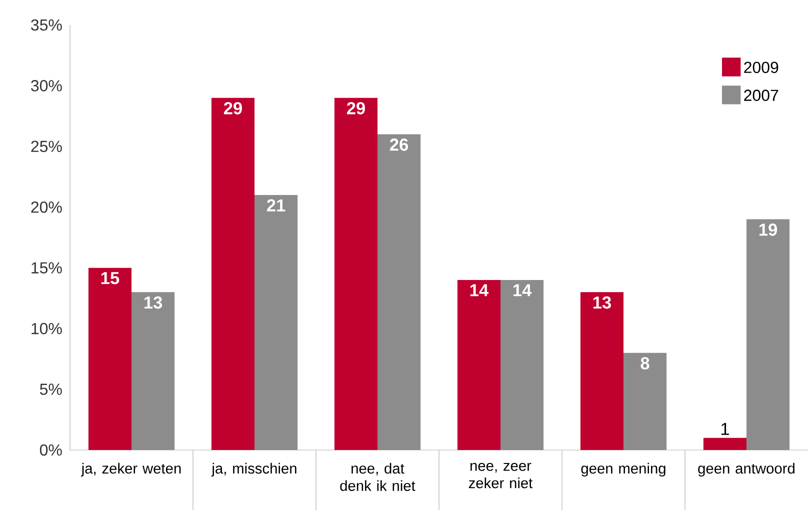 This screenshot has height=513, width=808. What do you see at coordinates (768, 230) in the screenshot?
I see `data-label: 19` at bounding box center [768, 230].